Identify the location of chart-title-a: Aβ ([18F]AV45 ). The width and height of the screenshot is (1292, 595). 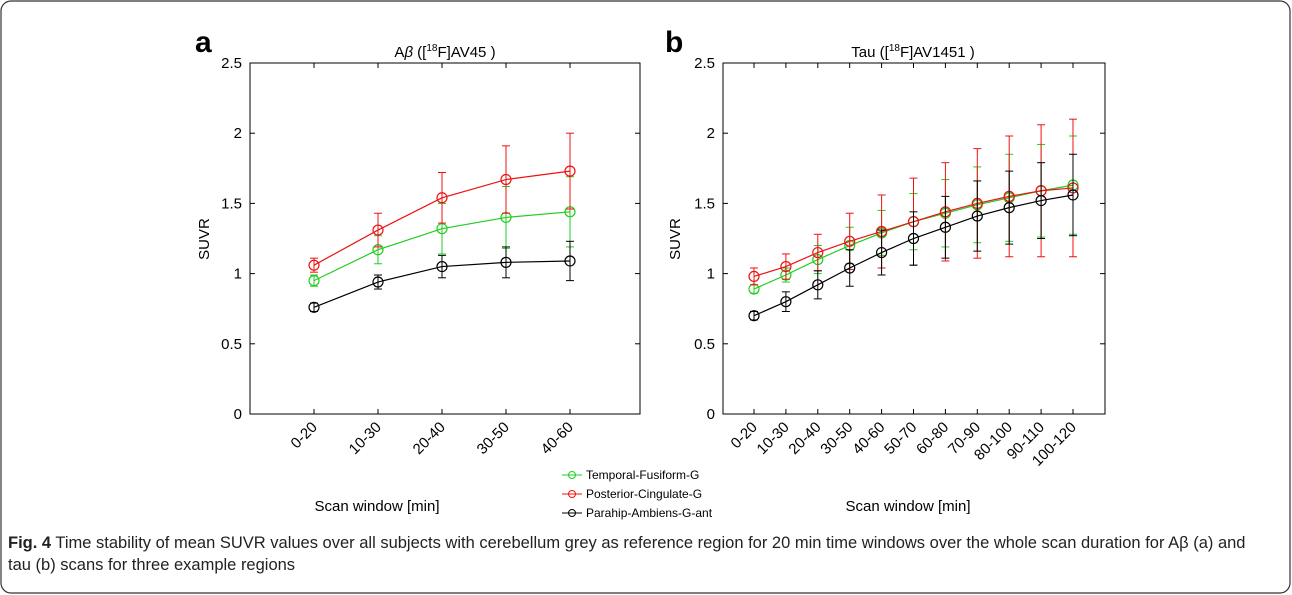
(444, 52).